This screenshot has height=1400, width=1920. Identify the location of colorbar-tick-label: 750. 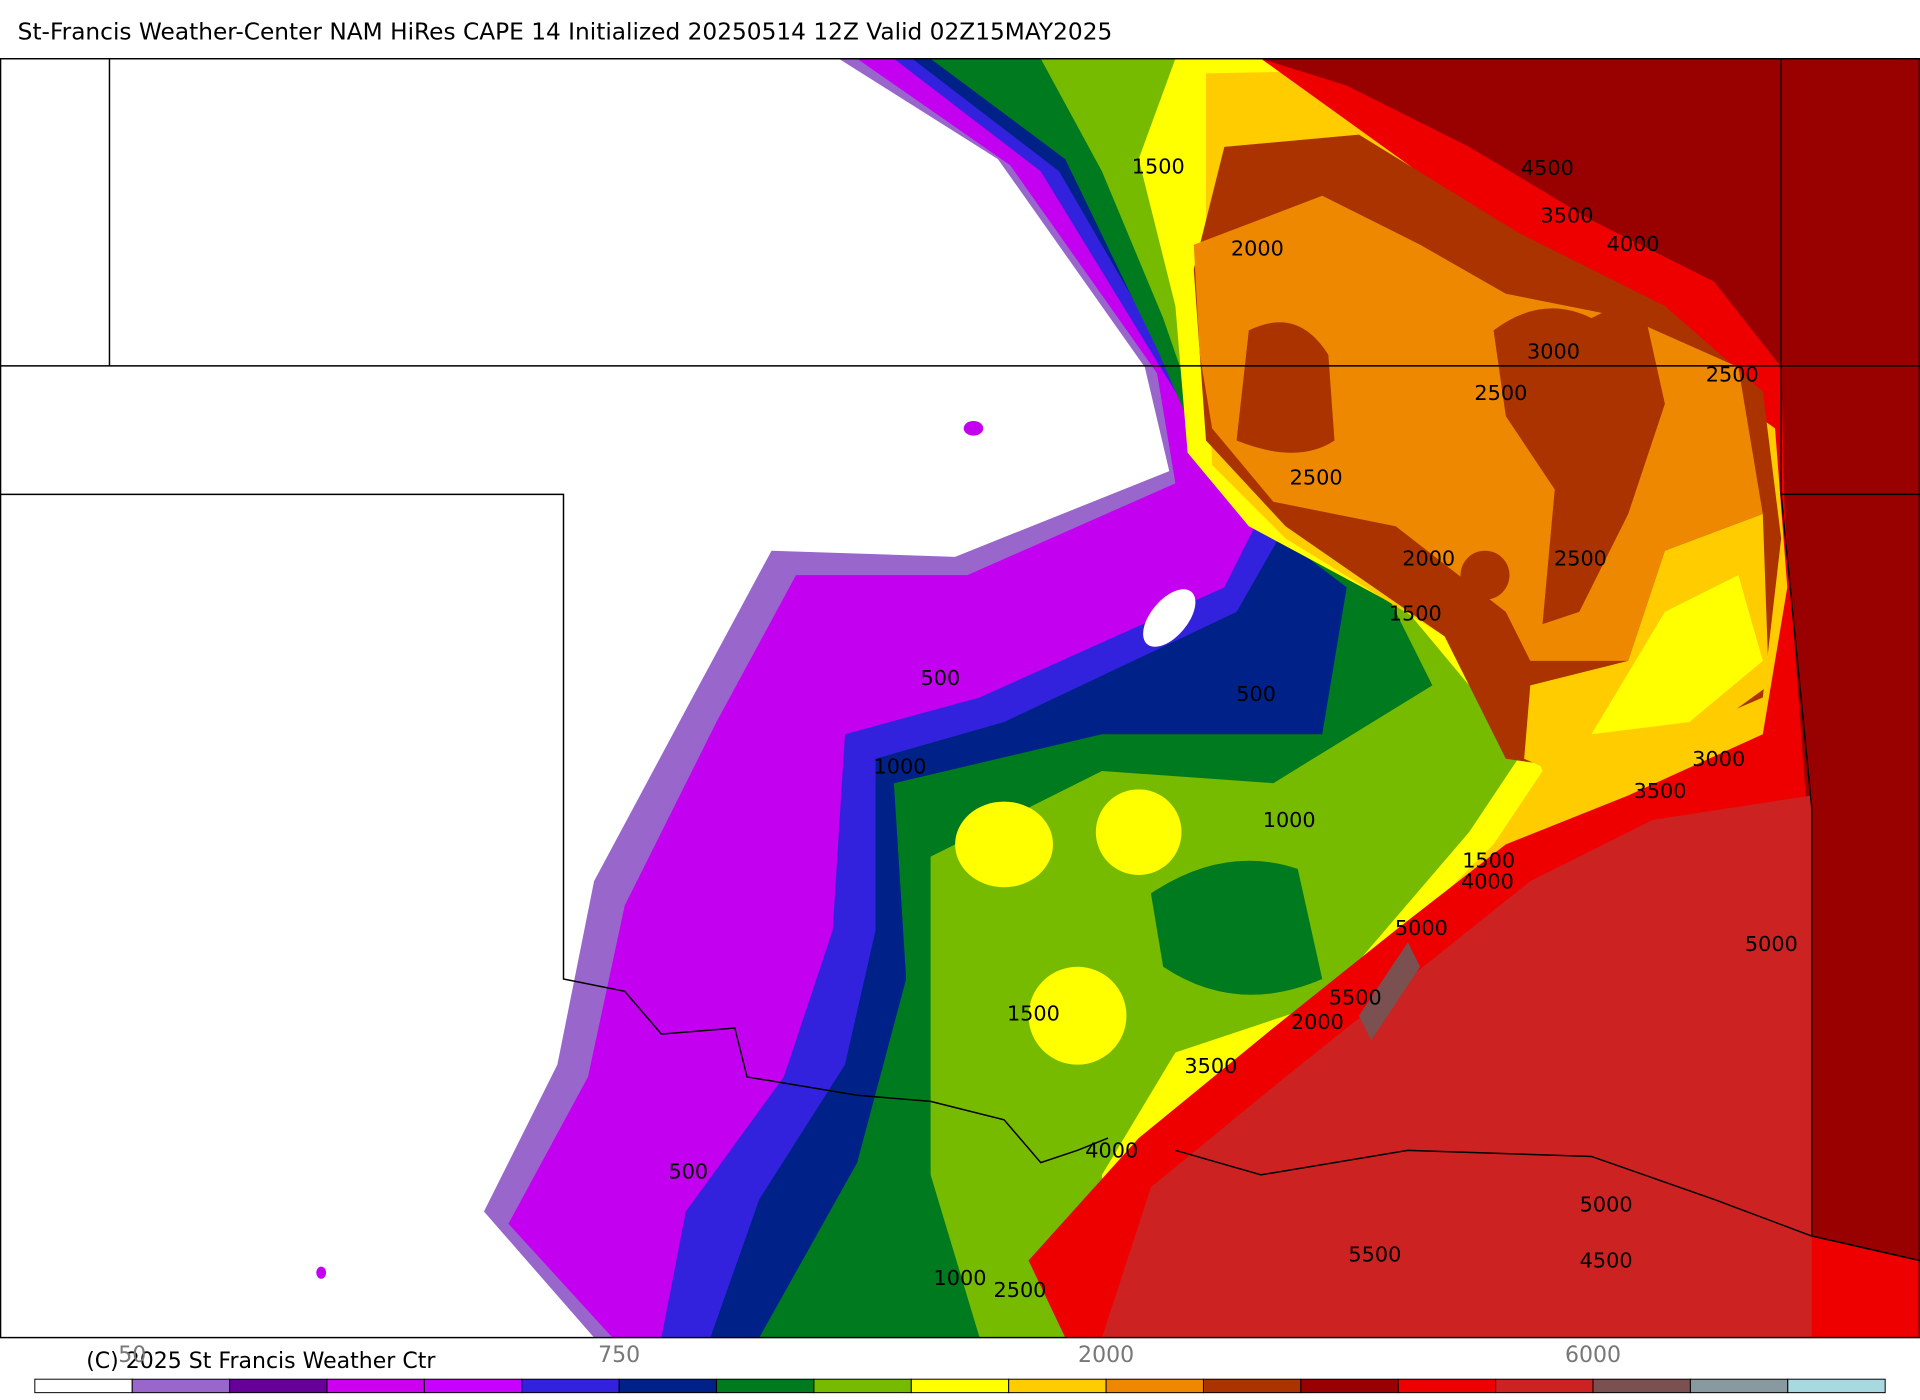
(619, 1355).